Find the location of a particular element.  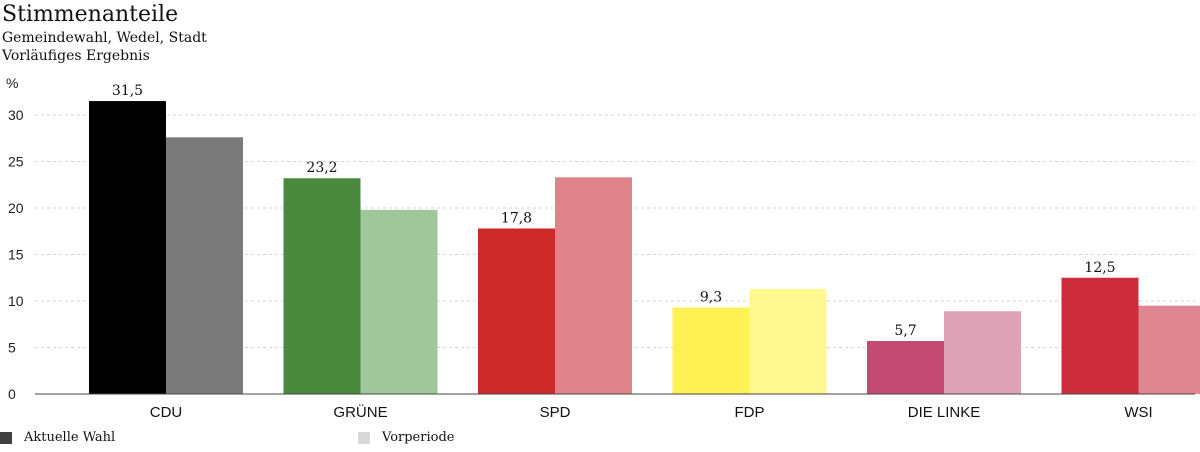

legend-label-previous: Vorperiode is located at coordinates (418, 437).